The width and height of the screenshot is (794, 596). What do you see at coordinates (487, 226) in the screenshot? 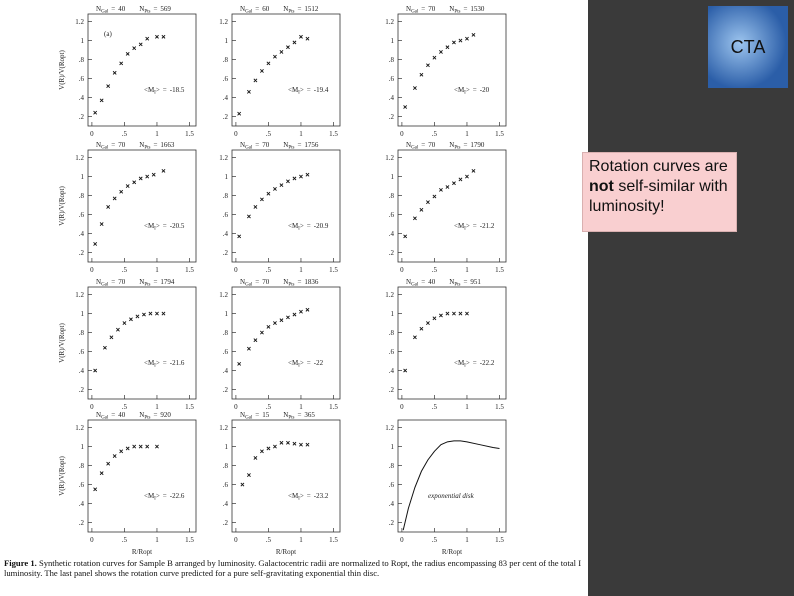
I see `value: -21.2` at bounding box center [487, 226].